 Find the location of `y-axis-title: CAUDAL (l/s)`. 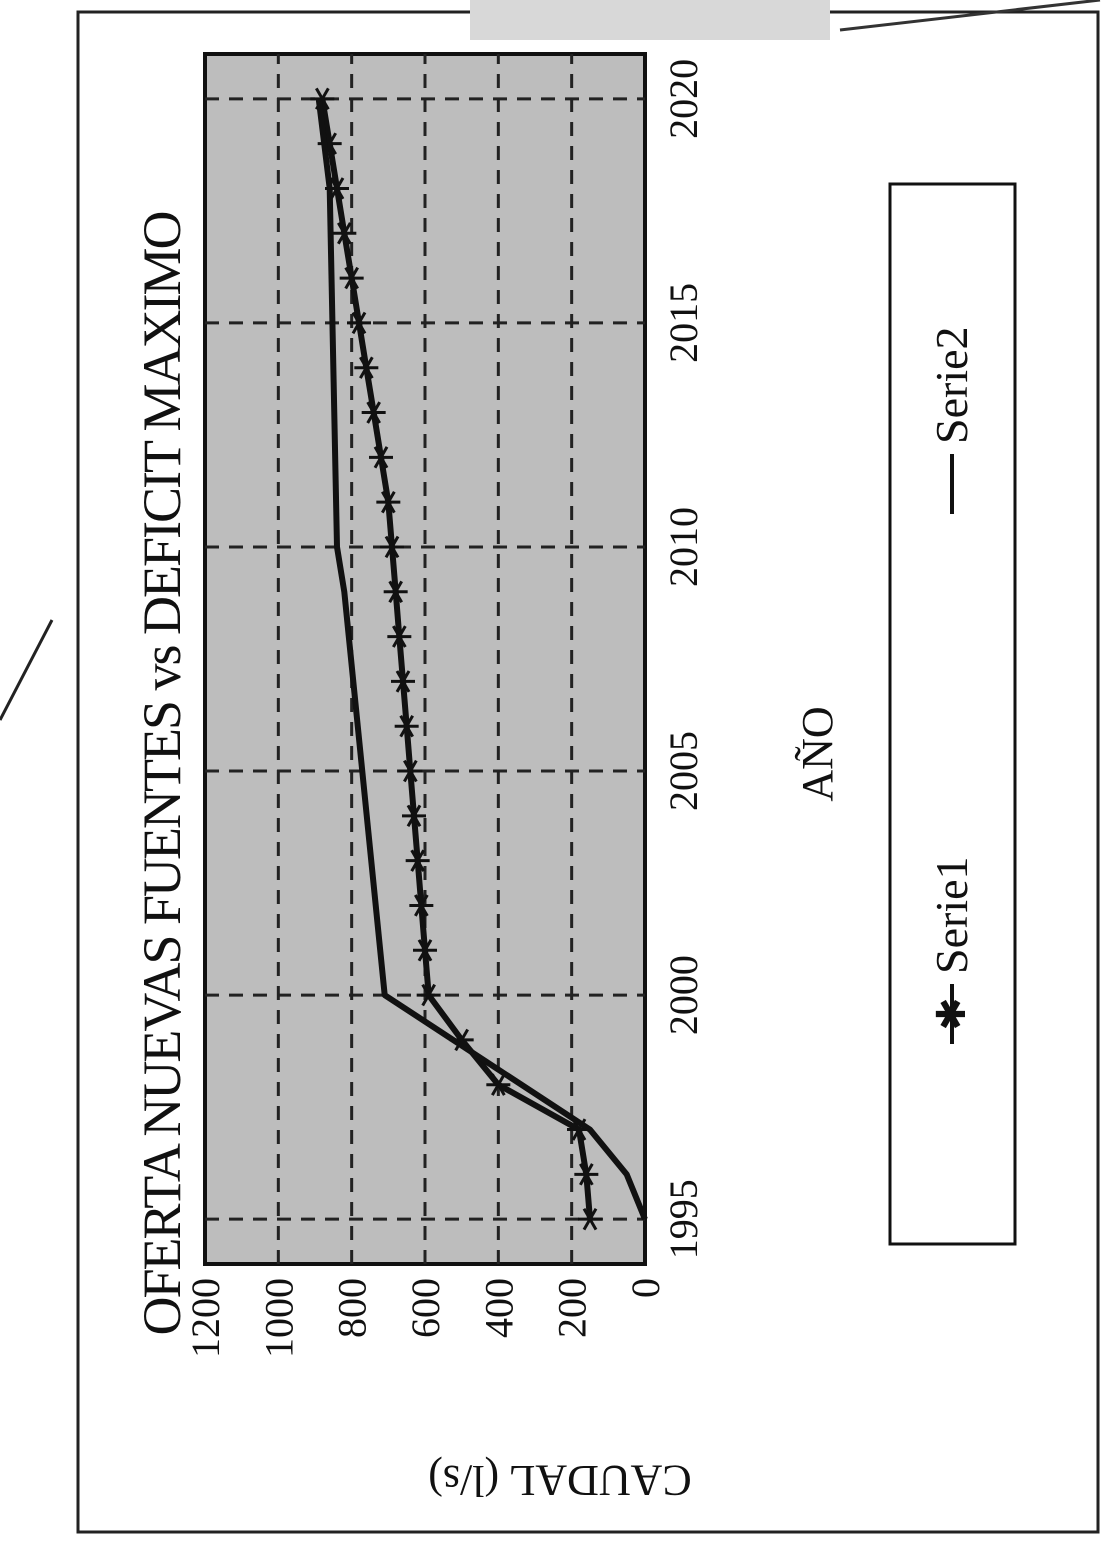

y-axis-title: CAUDAL (l/s) is located at coordinates (560, 1480).